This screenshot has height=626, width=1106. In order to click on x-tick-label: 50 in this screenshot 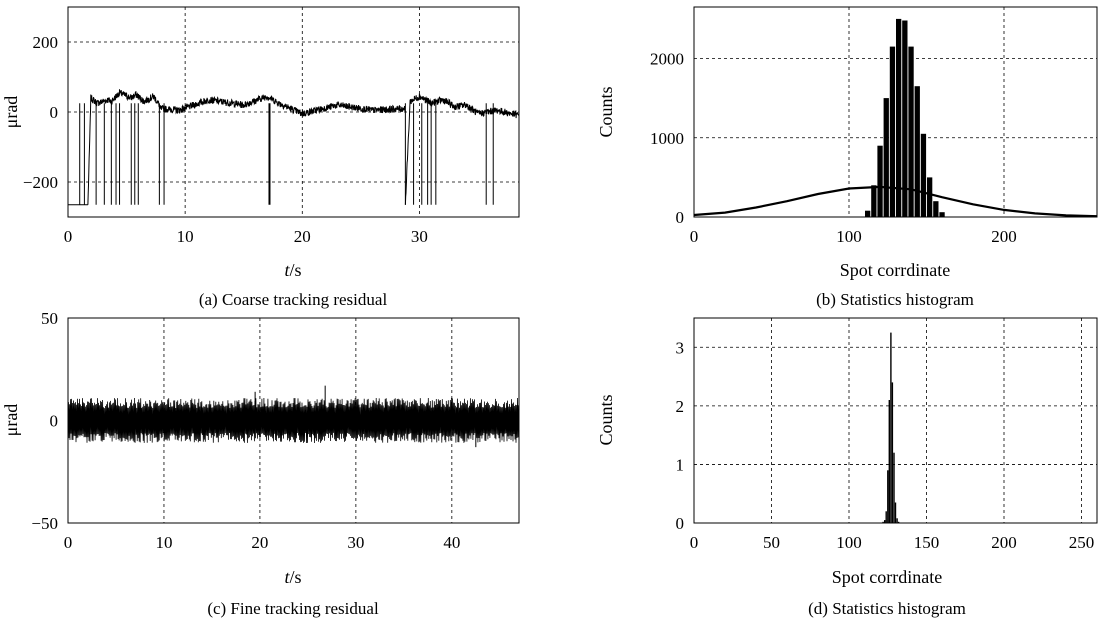, I will do `click(771, 542)`.